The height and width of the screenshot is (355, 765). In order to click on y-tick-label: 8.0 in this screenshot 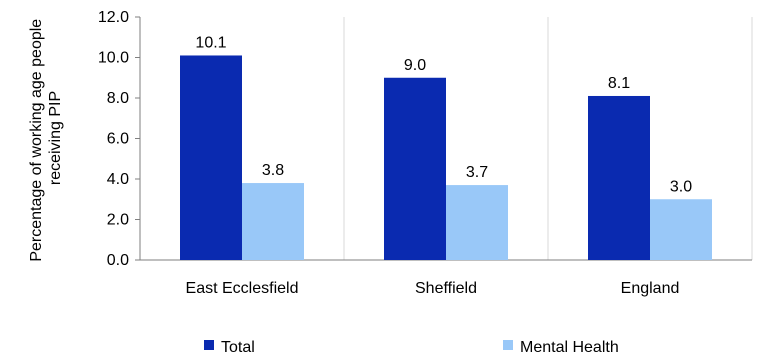, I will do `click(118, 98)`.